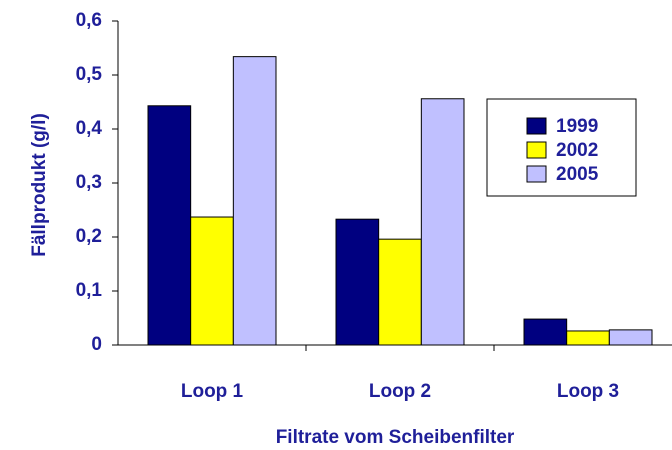 The width and height of the screenshot is (672, 450). Describe the element at coordinates (588, 391) in the screenshot. I see `x-tick-label: Loop 3` at that location.